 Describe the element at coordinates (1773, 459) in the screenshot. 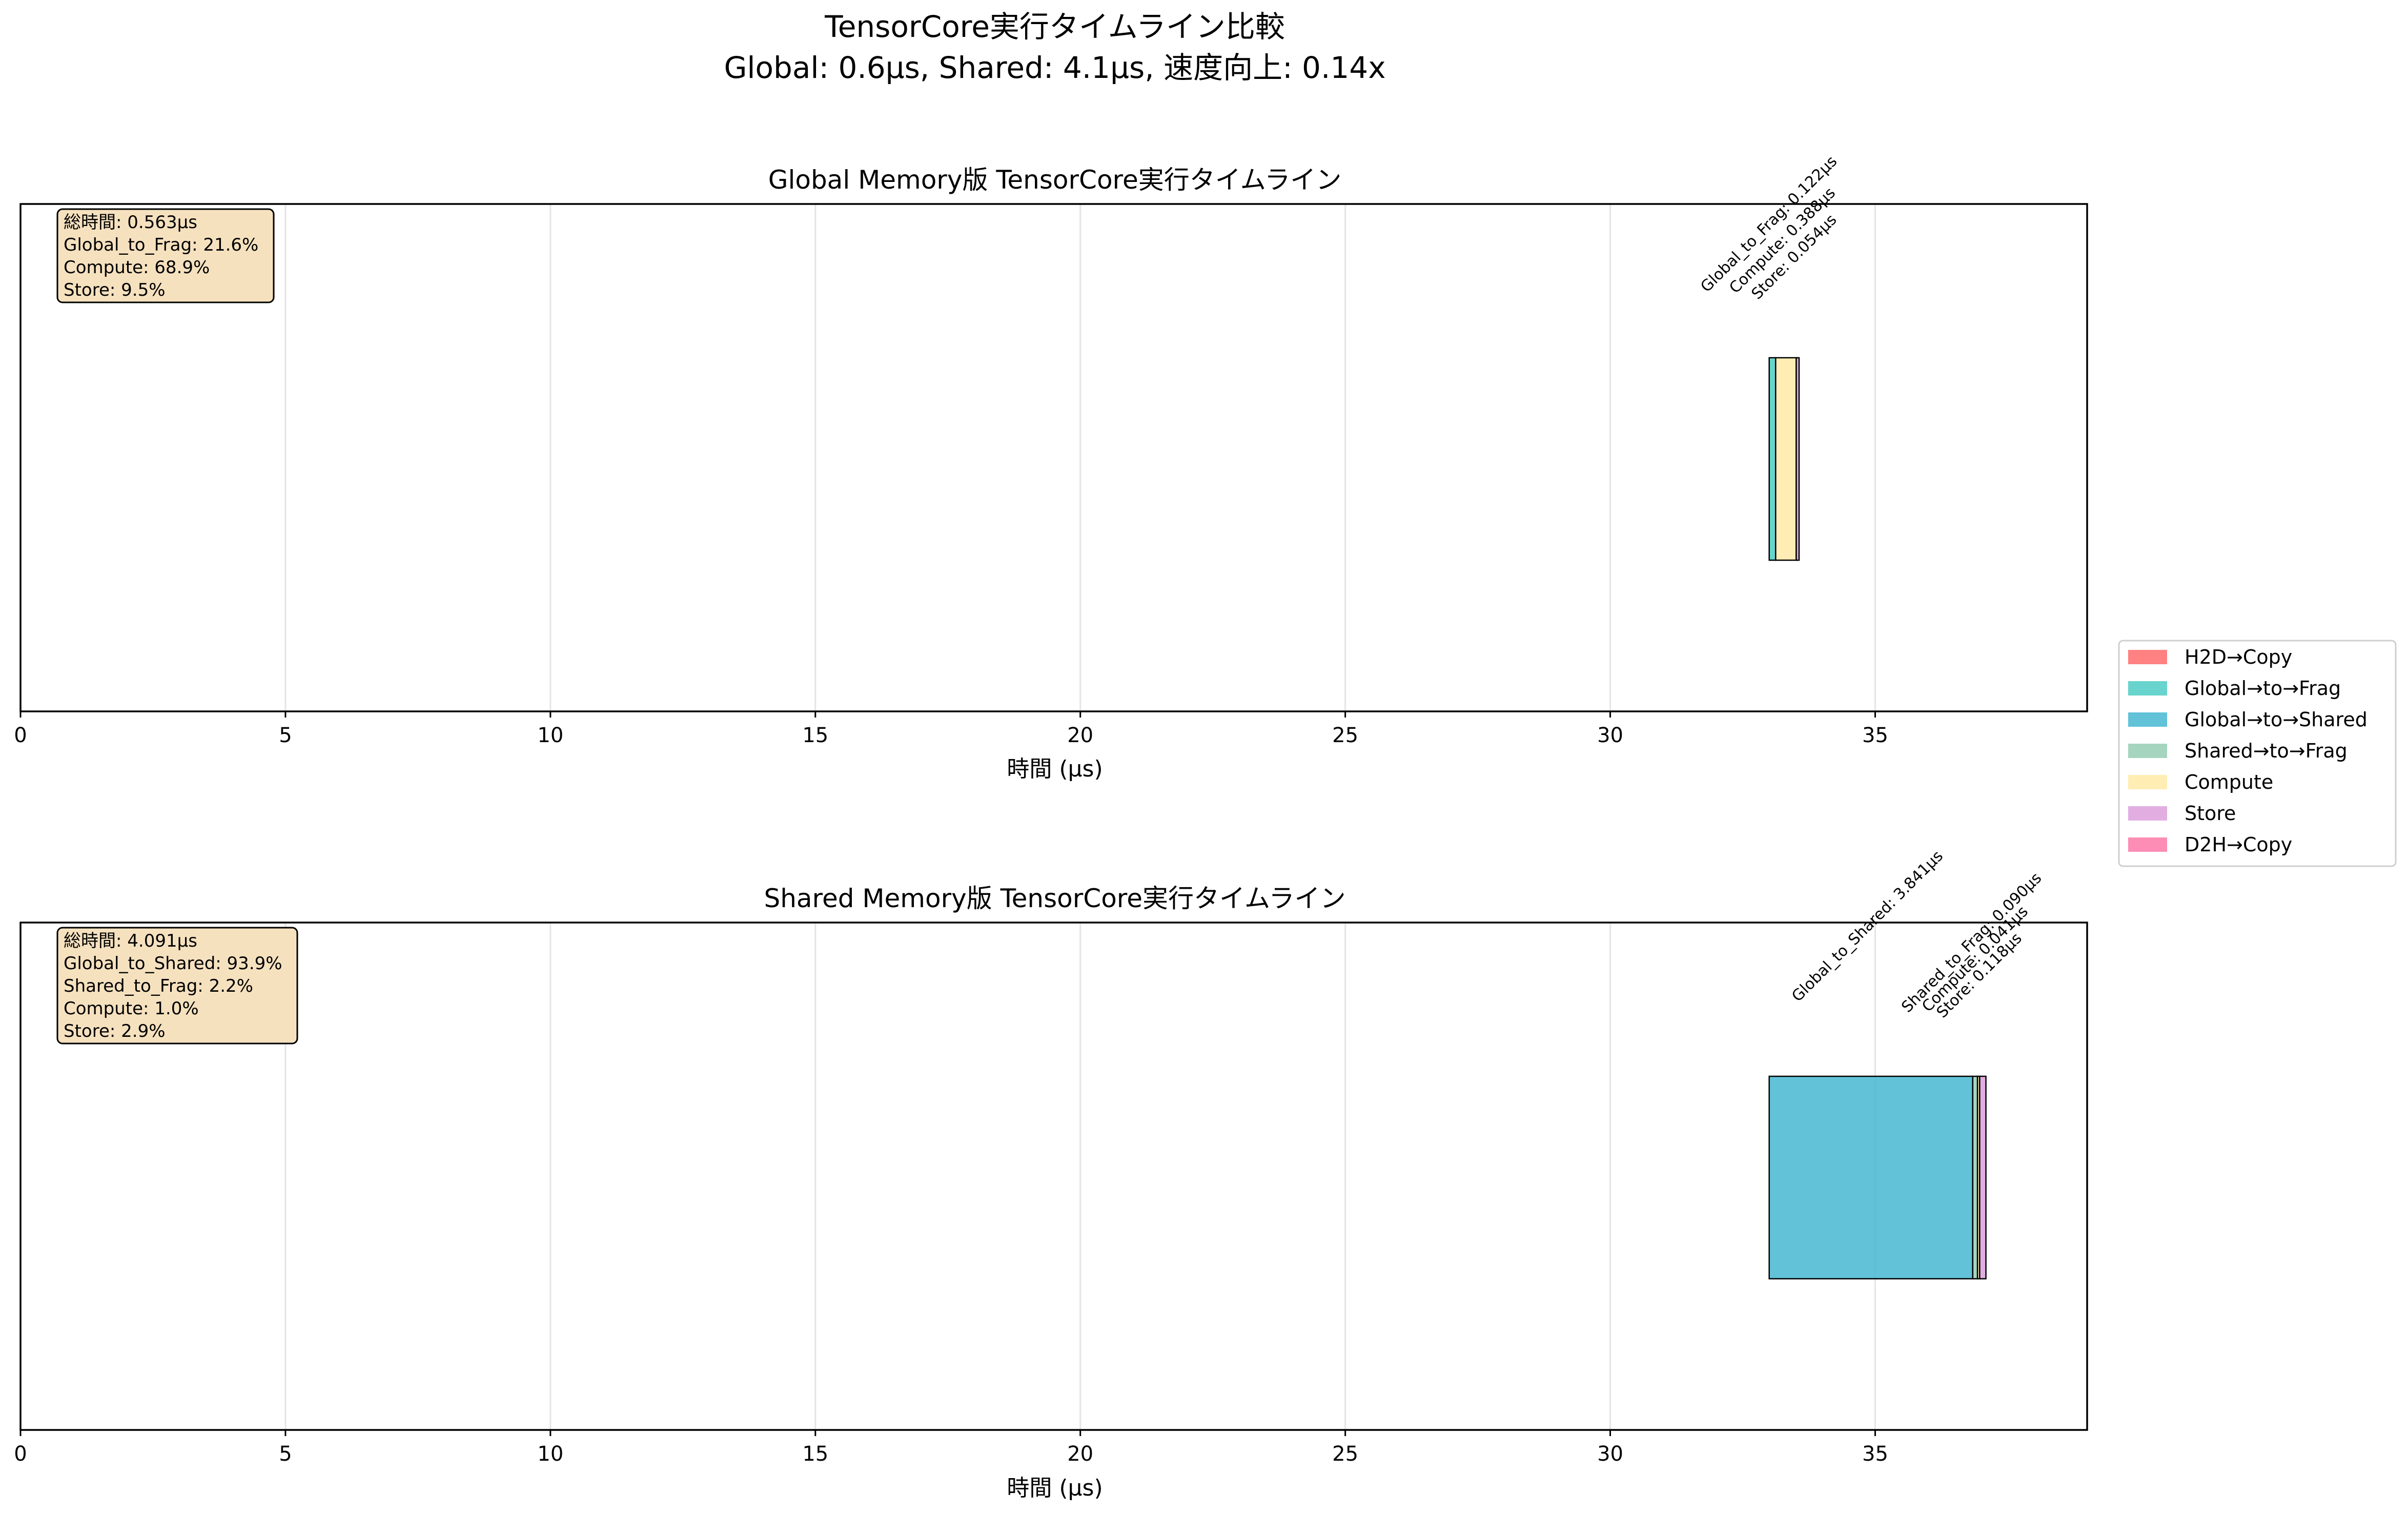

I see `bar-global-to-frag` at that location.